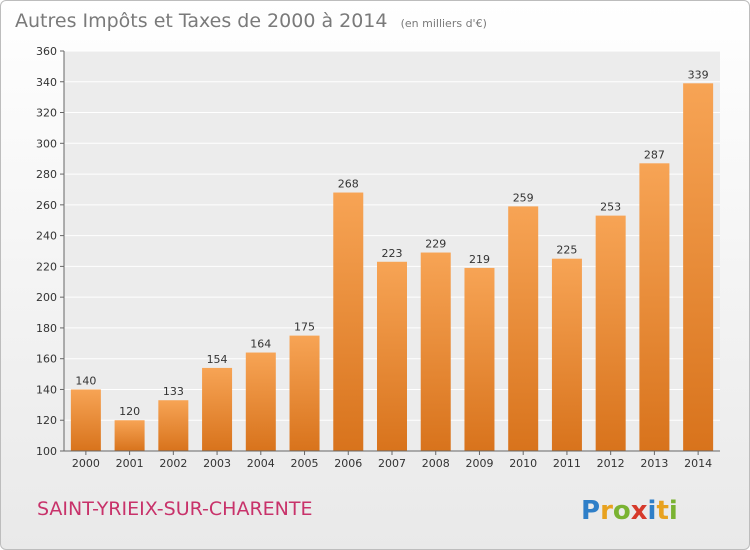 The width and height of the screenshot is (750, 550). Describe the element at coordinates (46, 51) in the screenshot. I see `y-tick-label: 360` at that location.